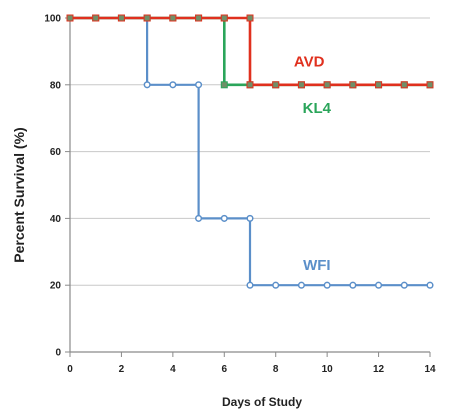 Image resolution: width=455 pixels, height=413 pixels. I want to click on x-tick-label: 2, so click(122, 369).